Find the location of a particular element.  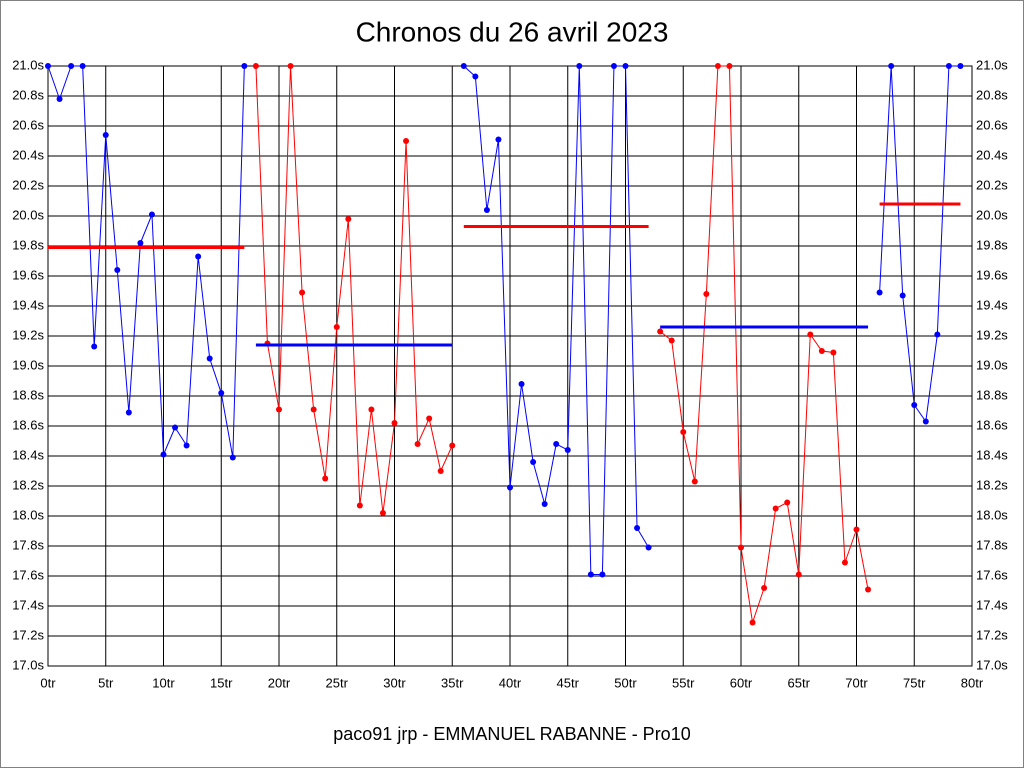

y-tick-label: 19.8s is located at coordinates (28, 244).